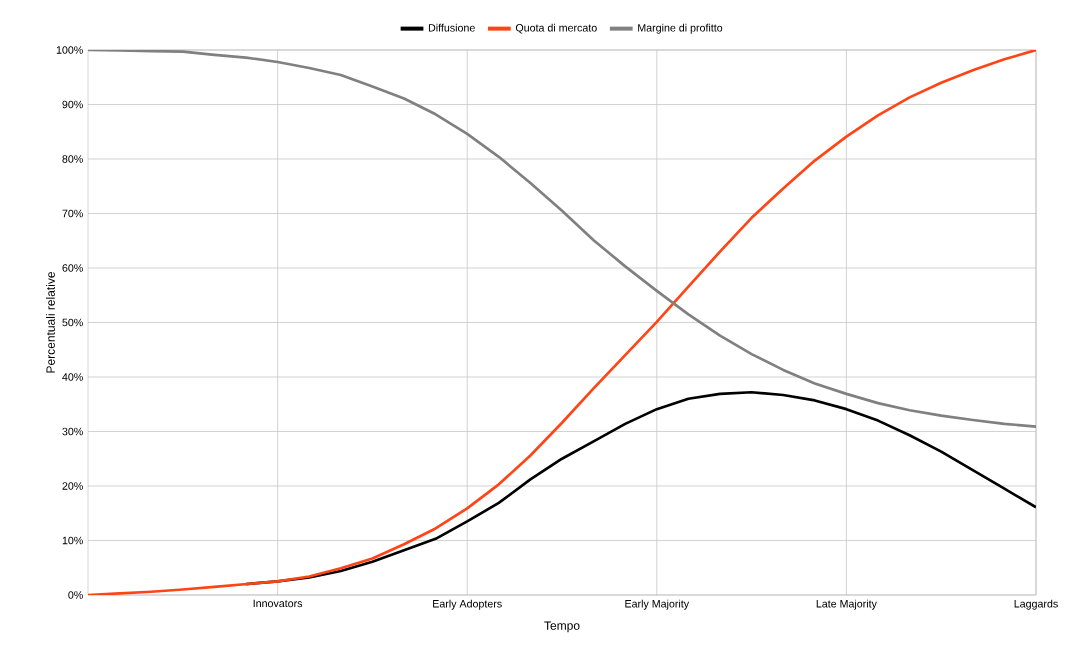 The width and height of the screenshot is (1066, 648). Describe the element at coordinates (680, 28) in the screenshot. I see `legend-label: Margine di profitto` at that location.